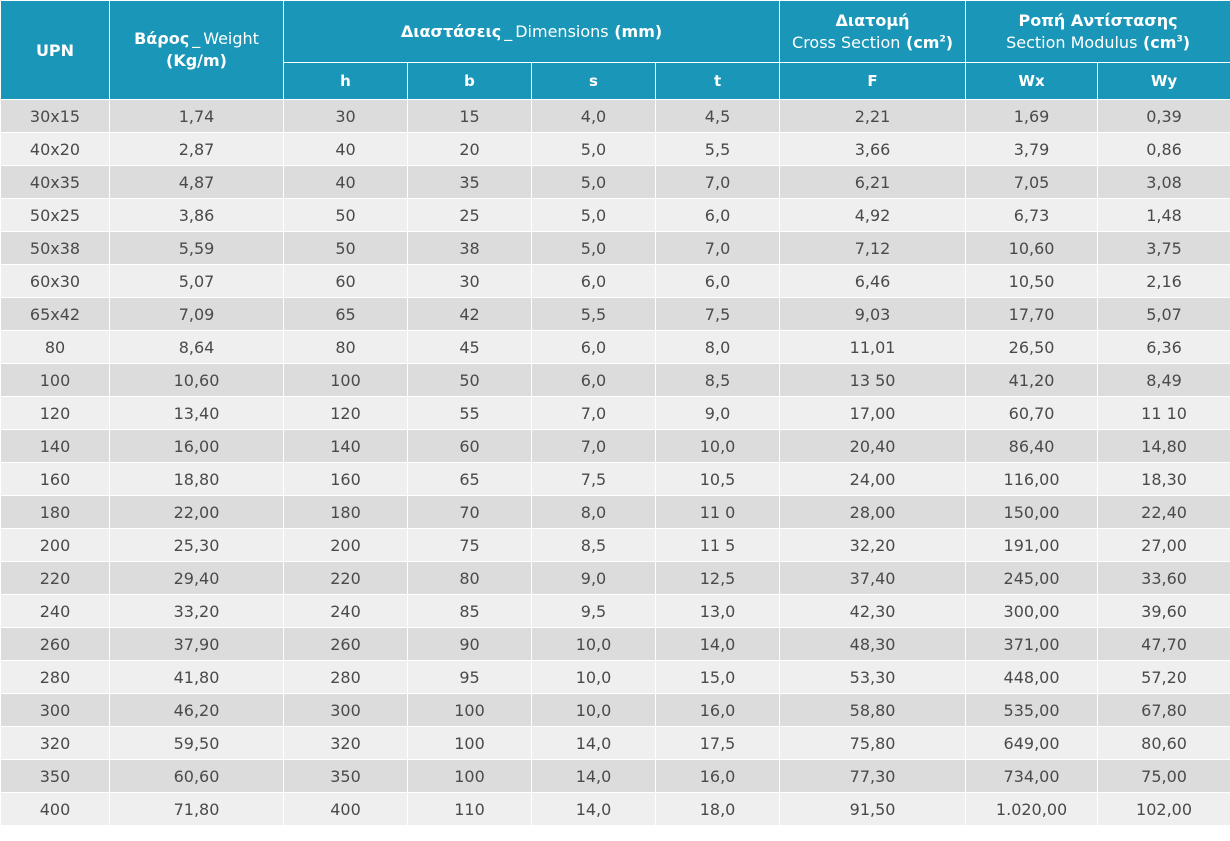  What do you see at coordinates (196, 50) in the screenshot?
I see `header-weight: Βάρος _ Weight (Kg/m)` at bounding box center [196, 50].